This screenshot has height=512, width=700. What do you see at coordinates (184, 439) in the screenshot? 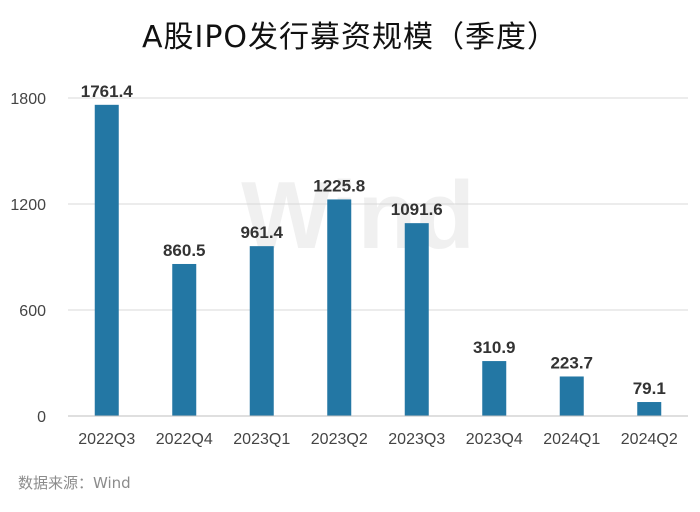
I see `x-tick-label-2022Q4: 2022Q4` at bounding box center [184, 439].